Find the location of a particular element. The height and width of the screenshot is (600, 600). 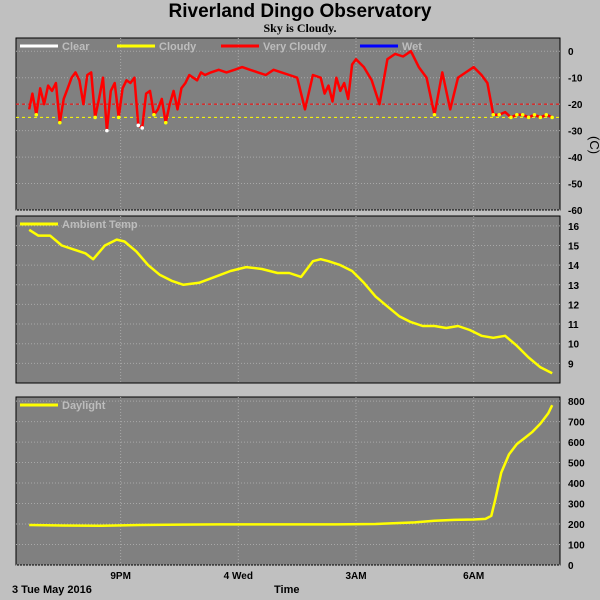

ambient-ytick-label: 12 is located at coordinates (574, 305).